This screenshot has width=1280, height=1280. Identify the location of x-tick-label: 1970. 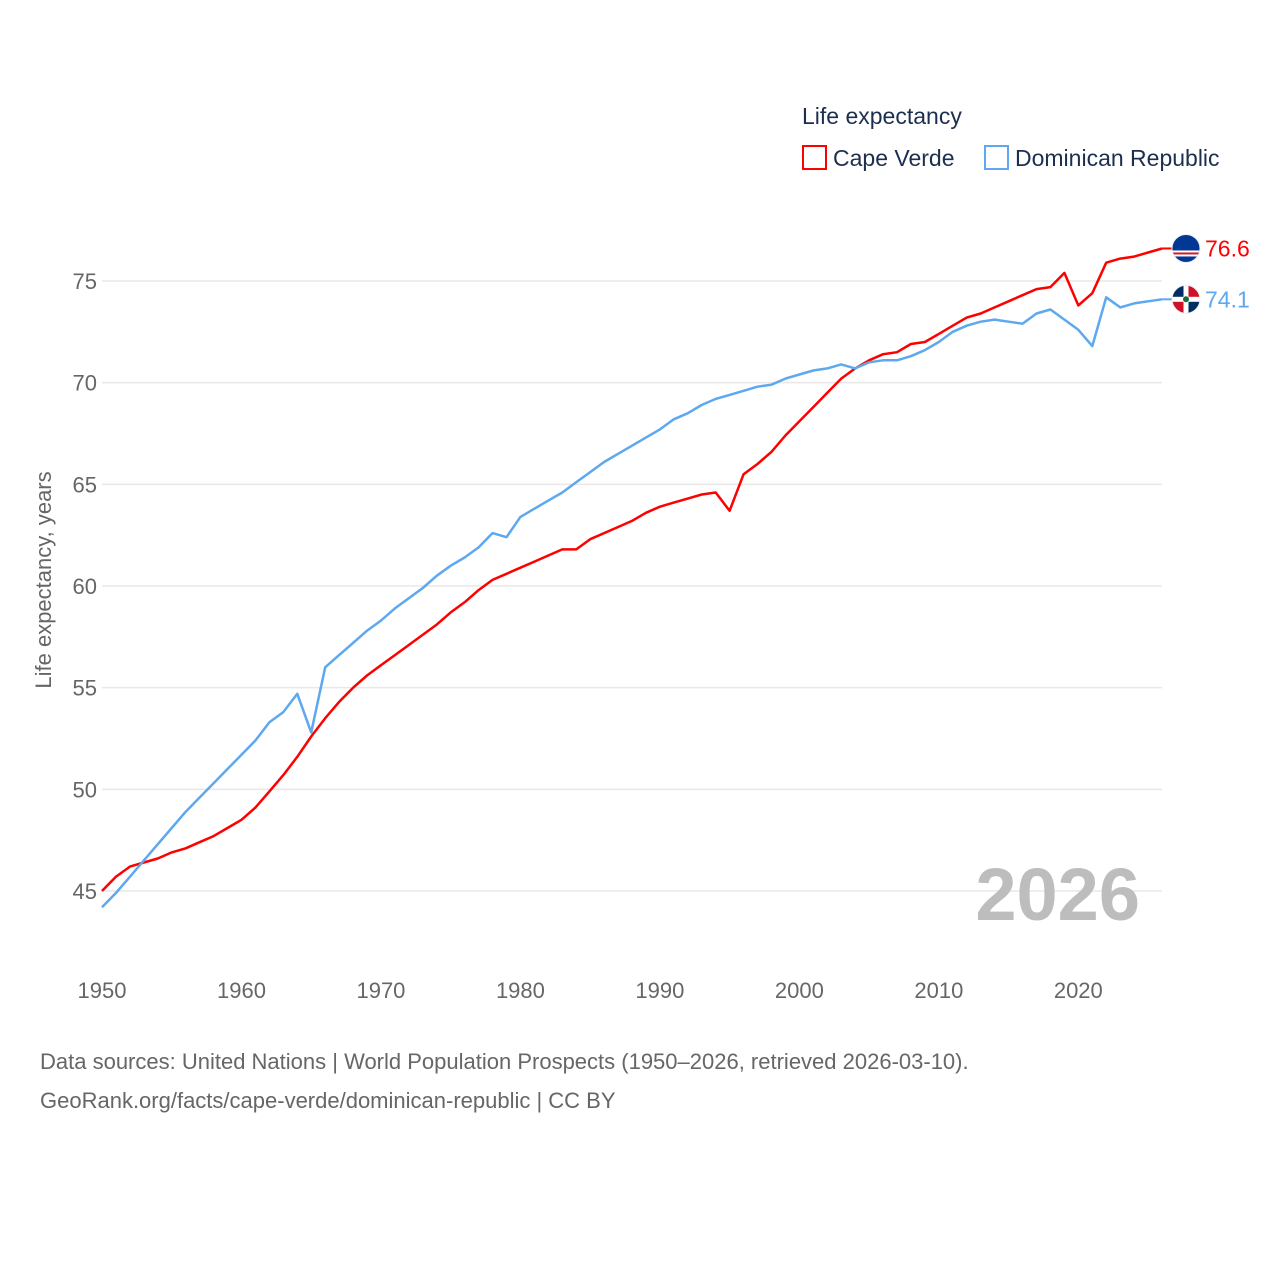
(380, 990).